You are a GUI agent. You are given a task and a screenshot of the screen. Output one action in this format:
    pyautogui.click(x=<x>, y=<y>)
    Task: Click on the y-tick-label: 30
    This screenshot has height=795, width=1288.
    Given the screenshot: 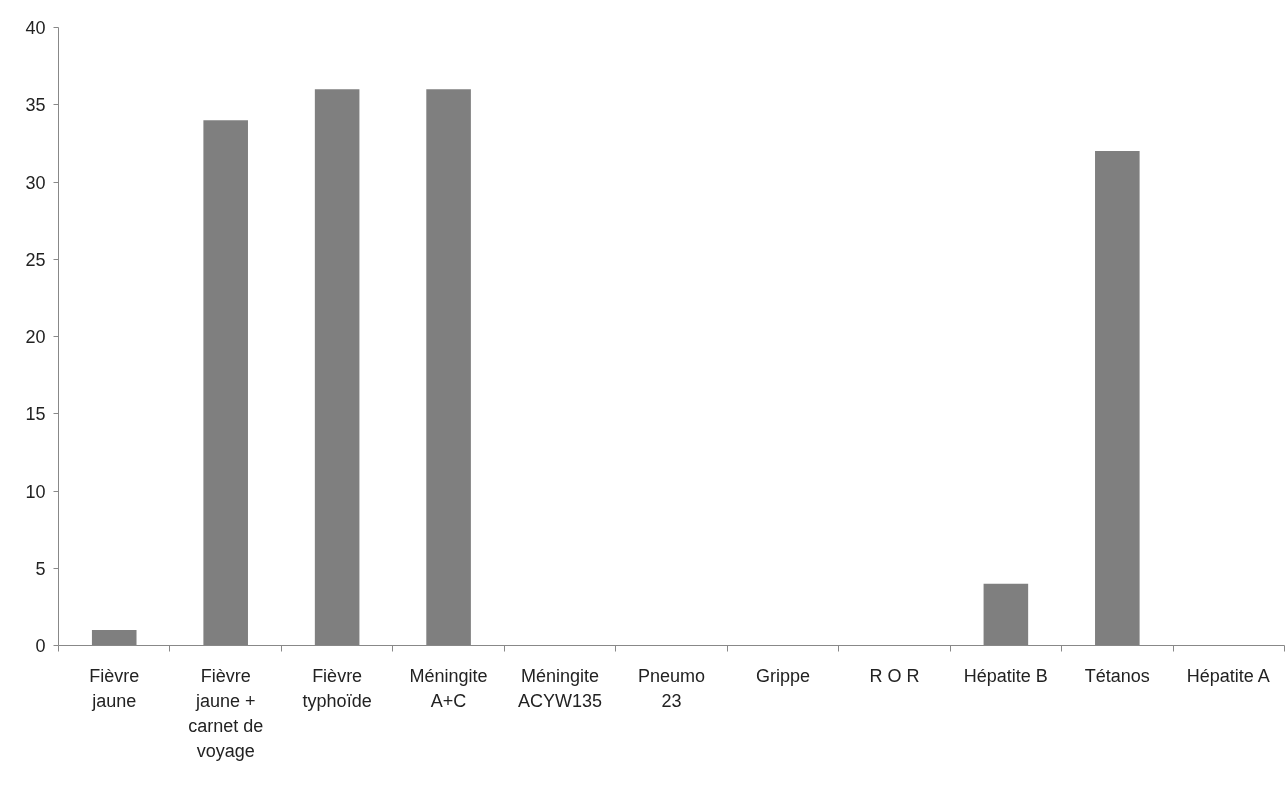 What is the action you would take?
    pyautogui.click(x=35, y=182)
    